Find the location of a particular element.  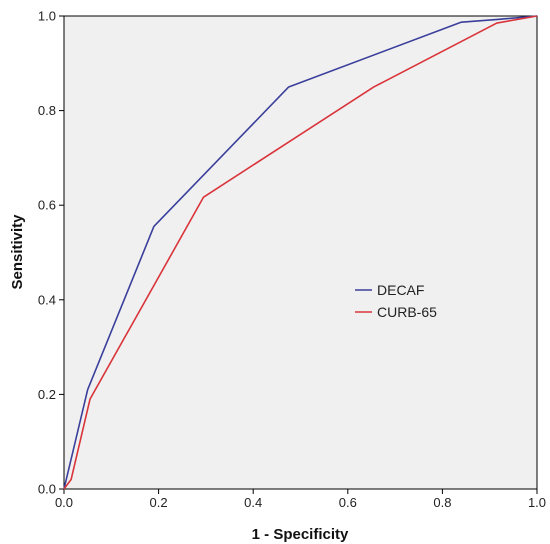

y-tick-label: 0.4 is located at coordinates (47, 299).